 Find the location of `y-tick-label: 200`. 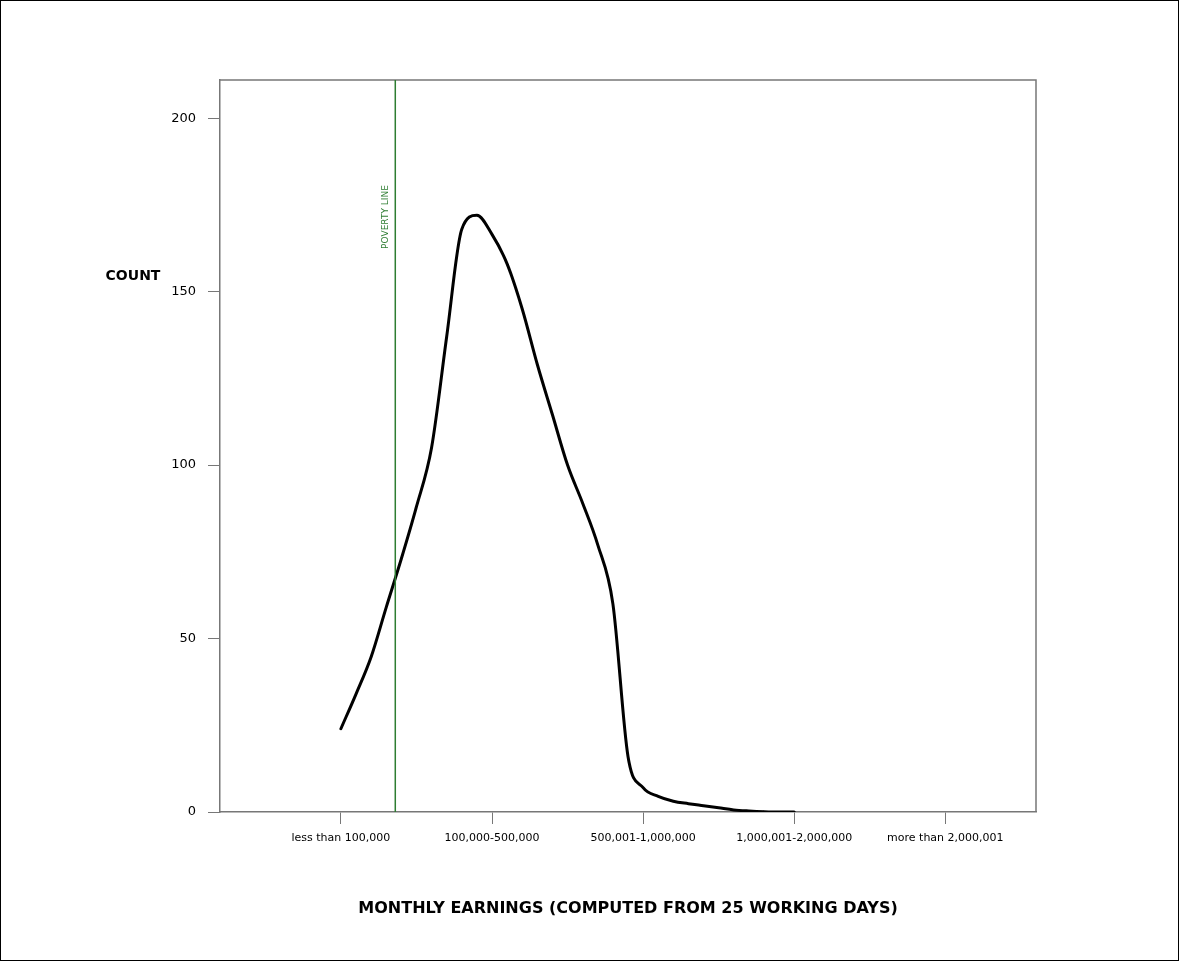

y-tick-label: 200 is located at coordinates (183, 117).